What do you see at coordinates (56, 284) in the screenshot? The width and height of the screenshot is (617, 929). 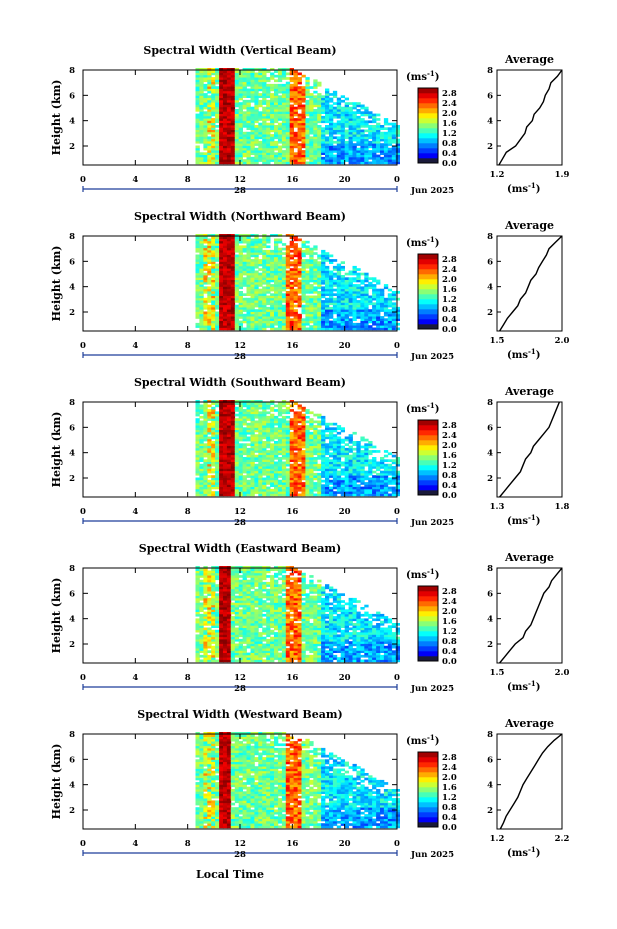 I see `y-axis-label: Height (km)` at bounding box center [56, 284].